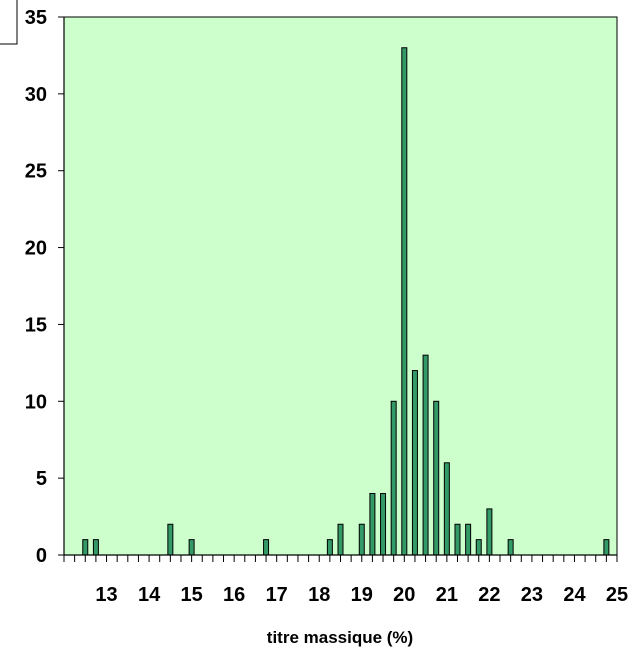  I want to click on x-tick-label: 13, so click(106, 595).